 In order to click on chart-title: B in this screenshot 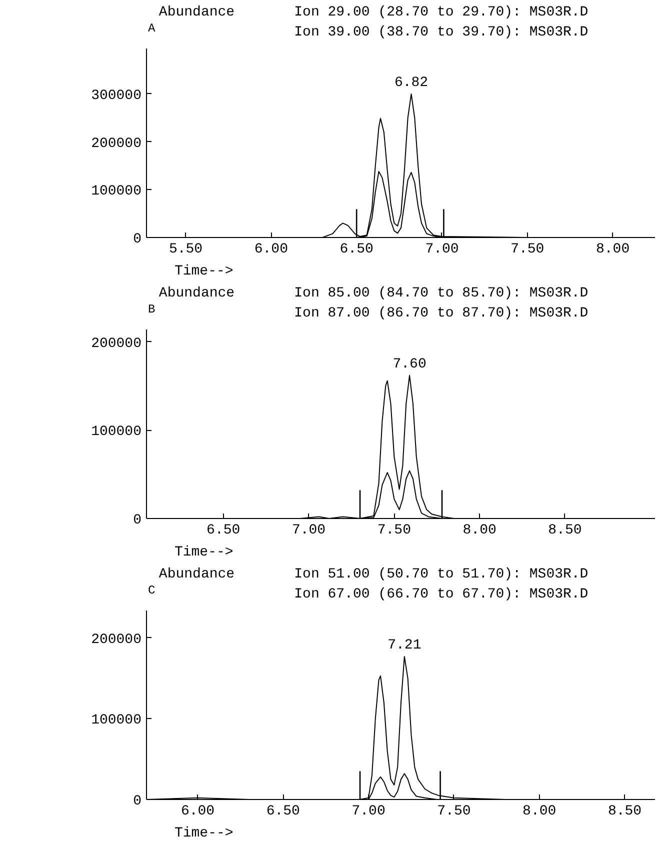, I will do `click(152, 309)`.